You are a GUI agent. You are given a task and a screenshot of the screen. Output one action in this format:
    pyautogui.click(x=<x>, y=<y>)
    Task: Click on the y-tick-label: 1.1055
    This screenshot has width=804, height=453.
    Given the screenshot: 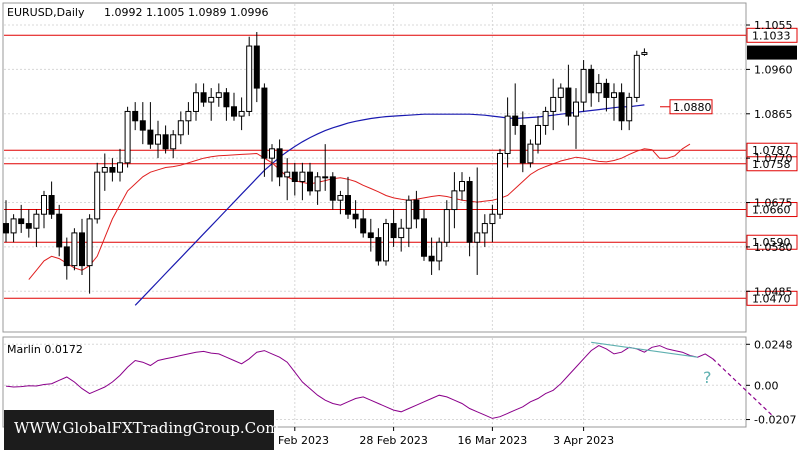 What is the action you would take?
    pyautogui.click(x=773, y=25)
    